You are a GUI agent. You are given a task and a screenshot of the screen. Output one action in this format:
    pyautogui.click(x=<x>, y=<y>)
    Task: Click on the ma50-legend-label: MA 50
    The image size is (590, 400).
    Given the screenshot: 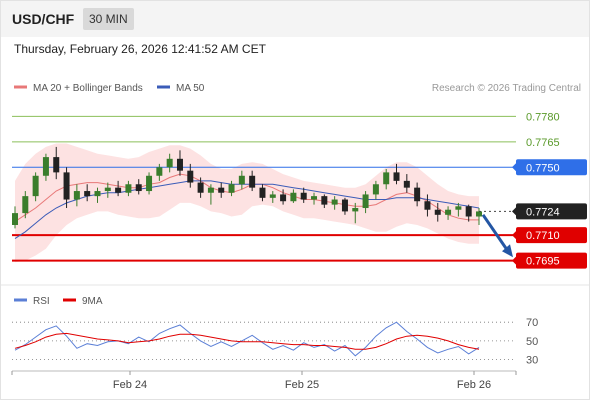 What is the action you would take?
    pyautogui.click(x=190, y=88)
    